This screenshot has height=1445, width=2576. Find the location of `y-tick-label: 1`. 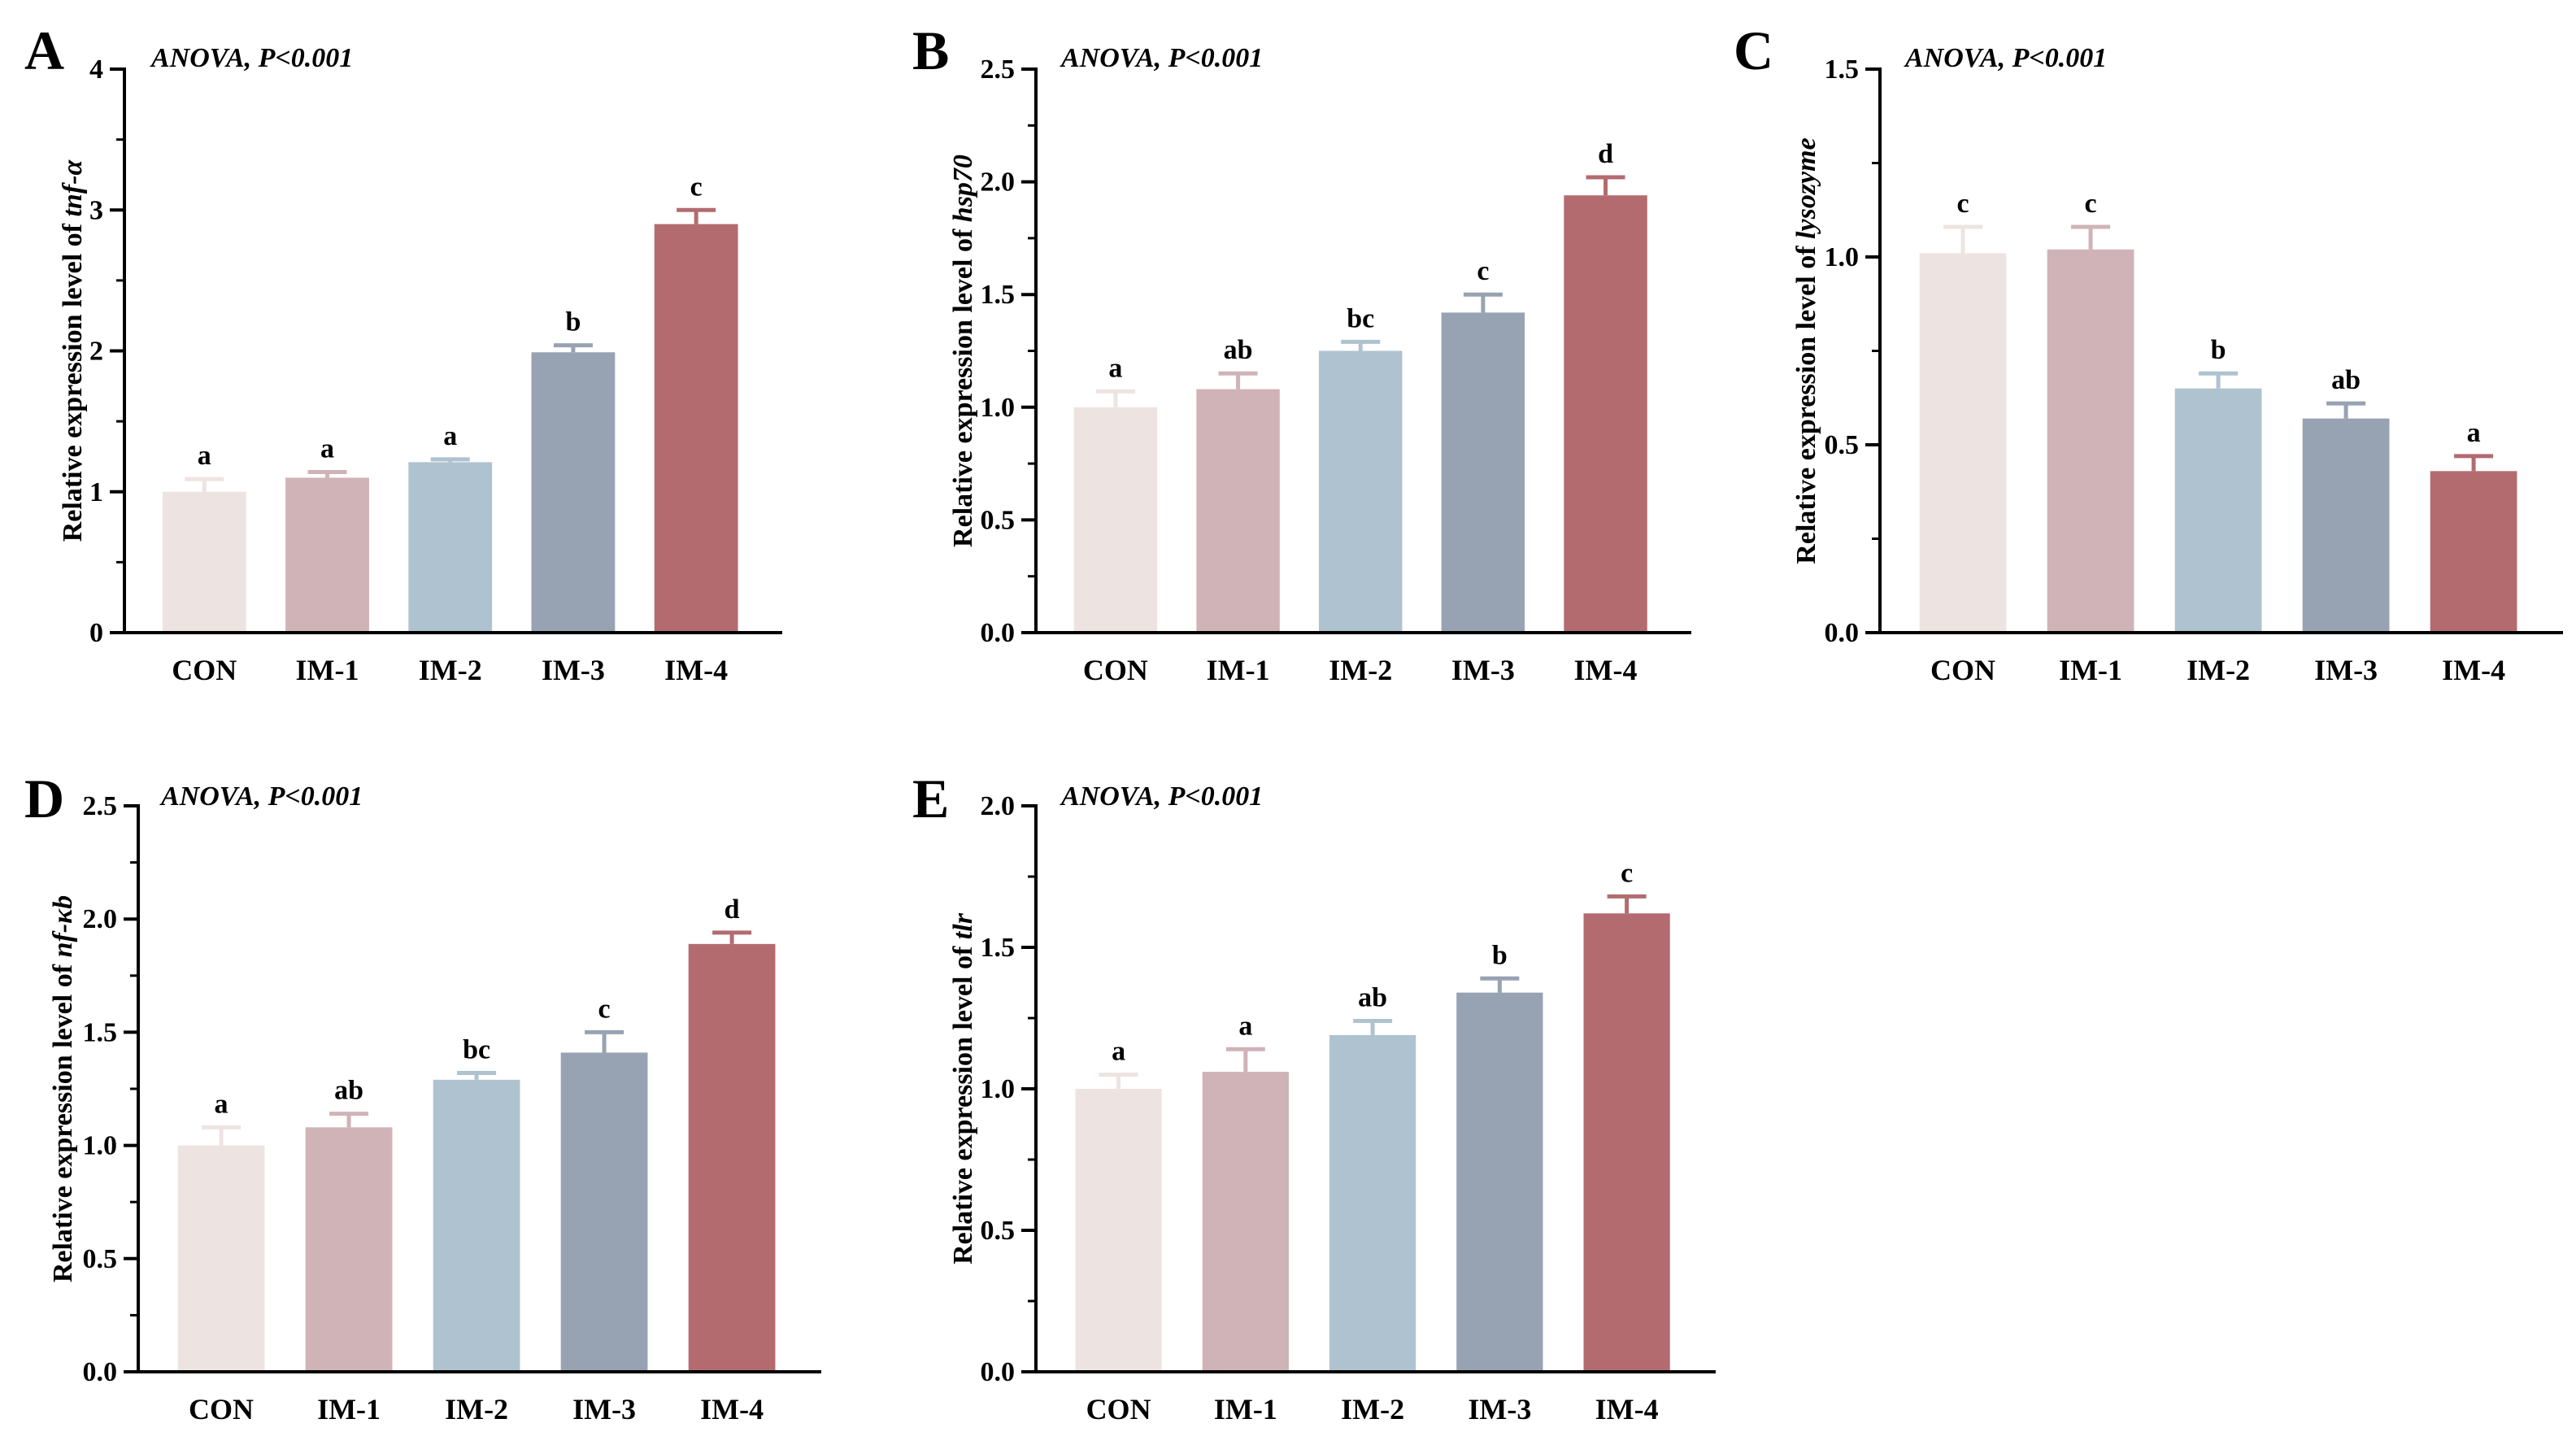

y-tick-label: 1 is located at coordinates (96, 492).